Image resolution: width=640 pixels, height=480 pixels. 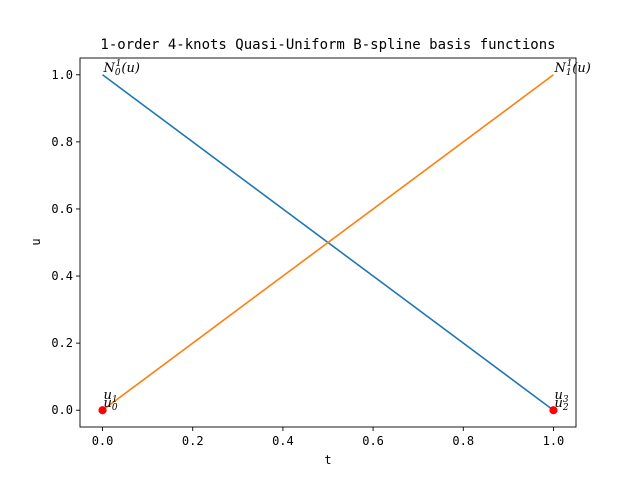 What do you see at coordinates (111, 396) in the screenshot?
I see `annotation-3: u1` at bounding box center [111, 396].